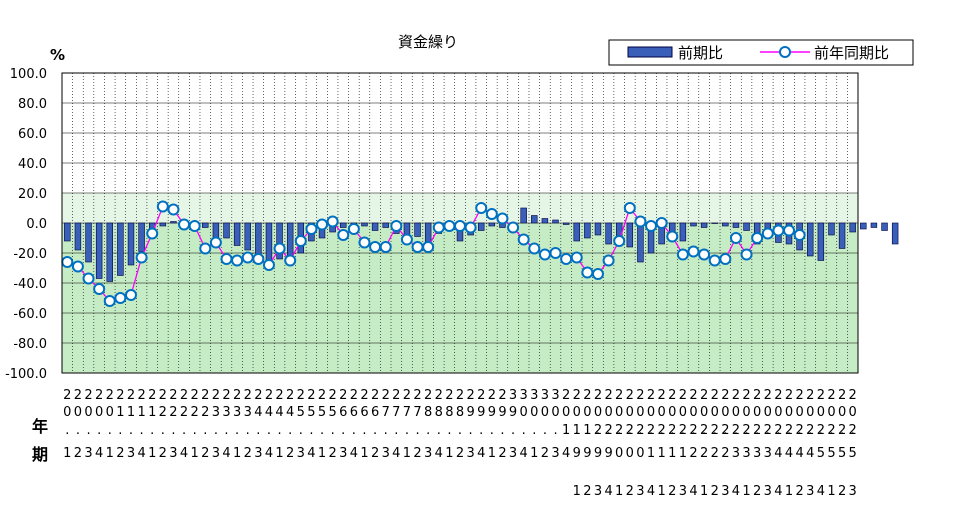 This screenshot has width=974, height=506. Describe the element at coordinates (650, 52) in the screenshot. I see `legend-bar-swatch` at that location.